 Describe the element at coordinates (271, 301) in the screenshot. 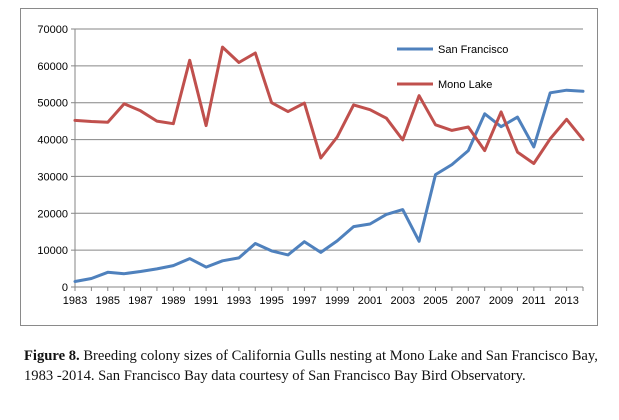

I see `x-tick-label: 1995` at that location.